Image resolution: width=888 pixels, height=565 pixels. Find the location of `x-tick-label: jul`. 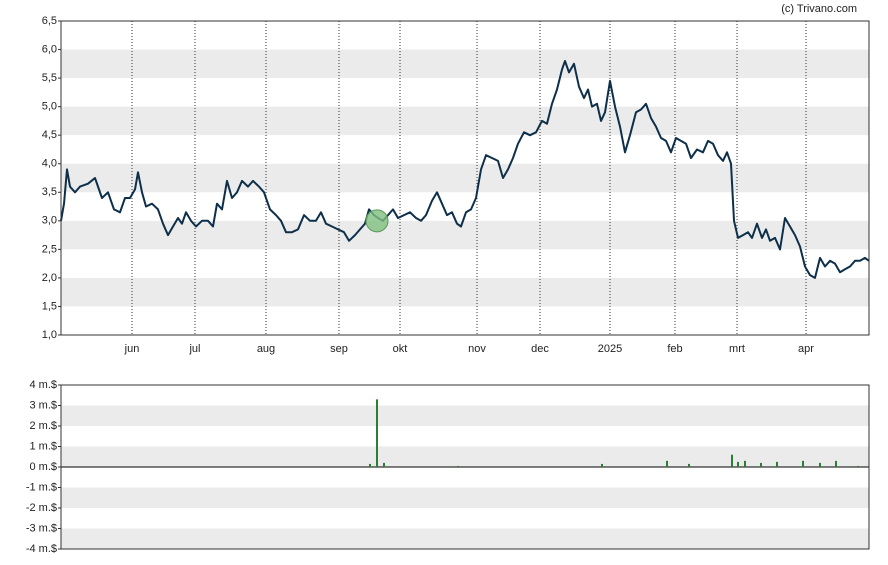

x-tick-label: jul is located at coordinates (194, 349).